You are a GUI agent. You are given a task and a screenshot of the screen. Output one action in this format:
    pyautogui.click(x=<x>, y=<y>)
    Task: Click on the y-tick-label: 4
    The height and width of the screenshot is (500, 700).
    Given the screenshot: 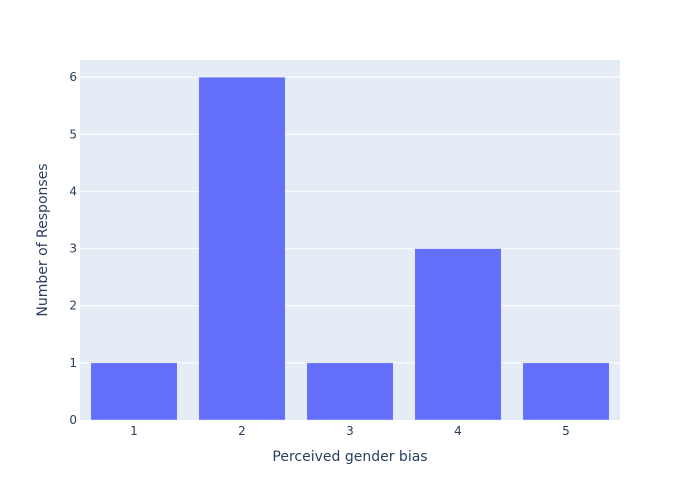 What is the action you would take?
    pyautogui.click(x=73, y=191)
    